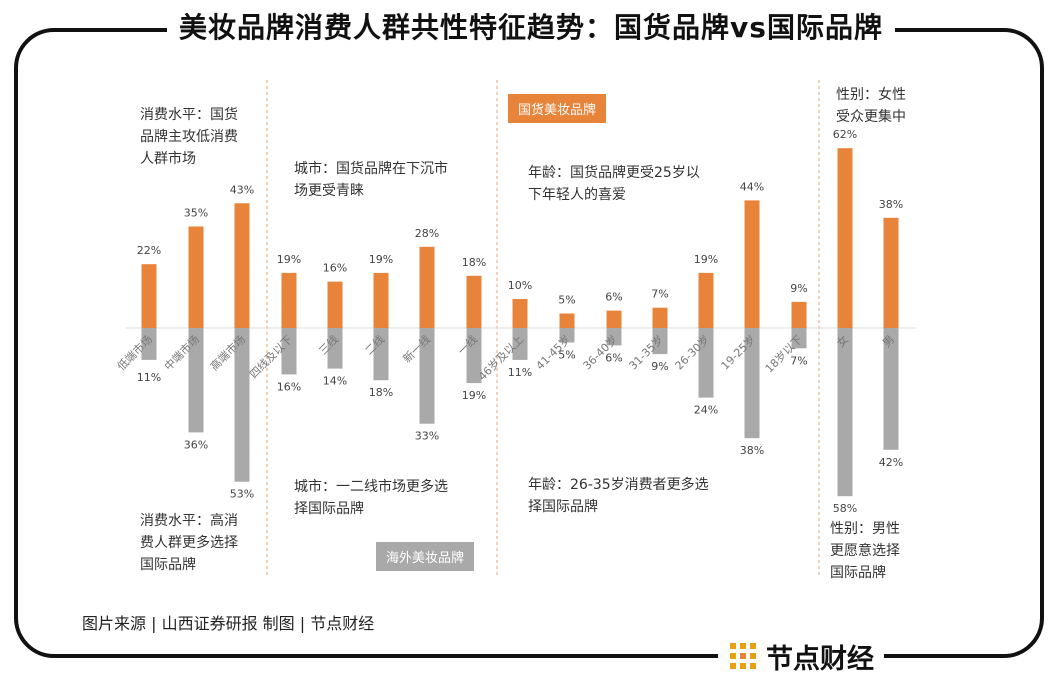 This screenshot has width=1062, height=680. What do you see at coordinates (798, 288) in the screenshot?
I see `value-label-domestic: 9%` at bounding box center [798, 288].